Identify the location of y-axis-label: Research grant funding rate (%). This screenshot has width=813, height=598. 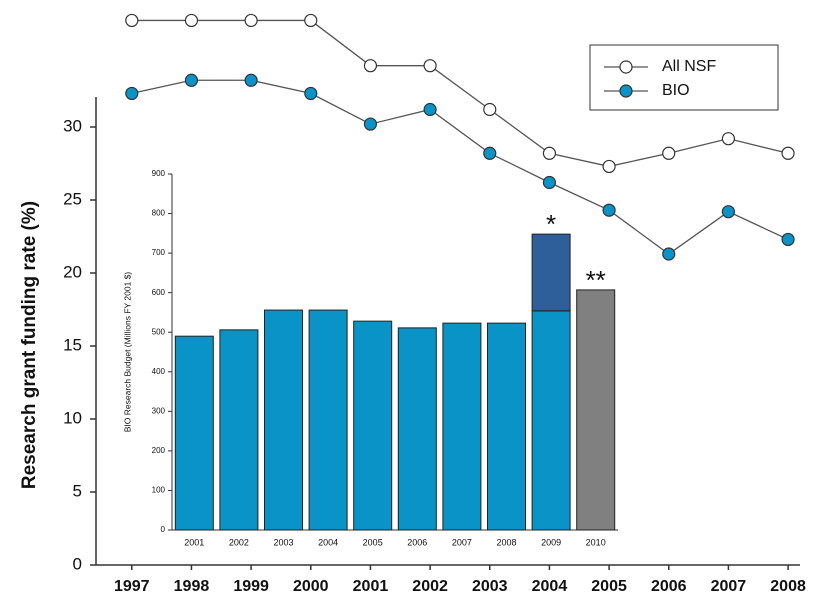
(29, 345).